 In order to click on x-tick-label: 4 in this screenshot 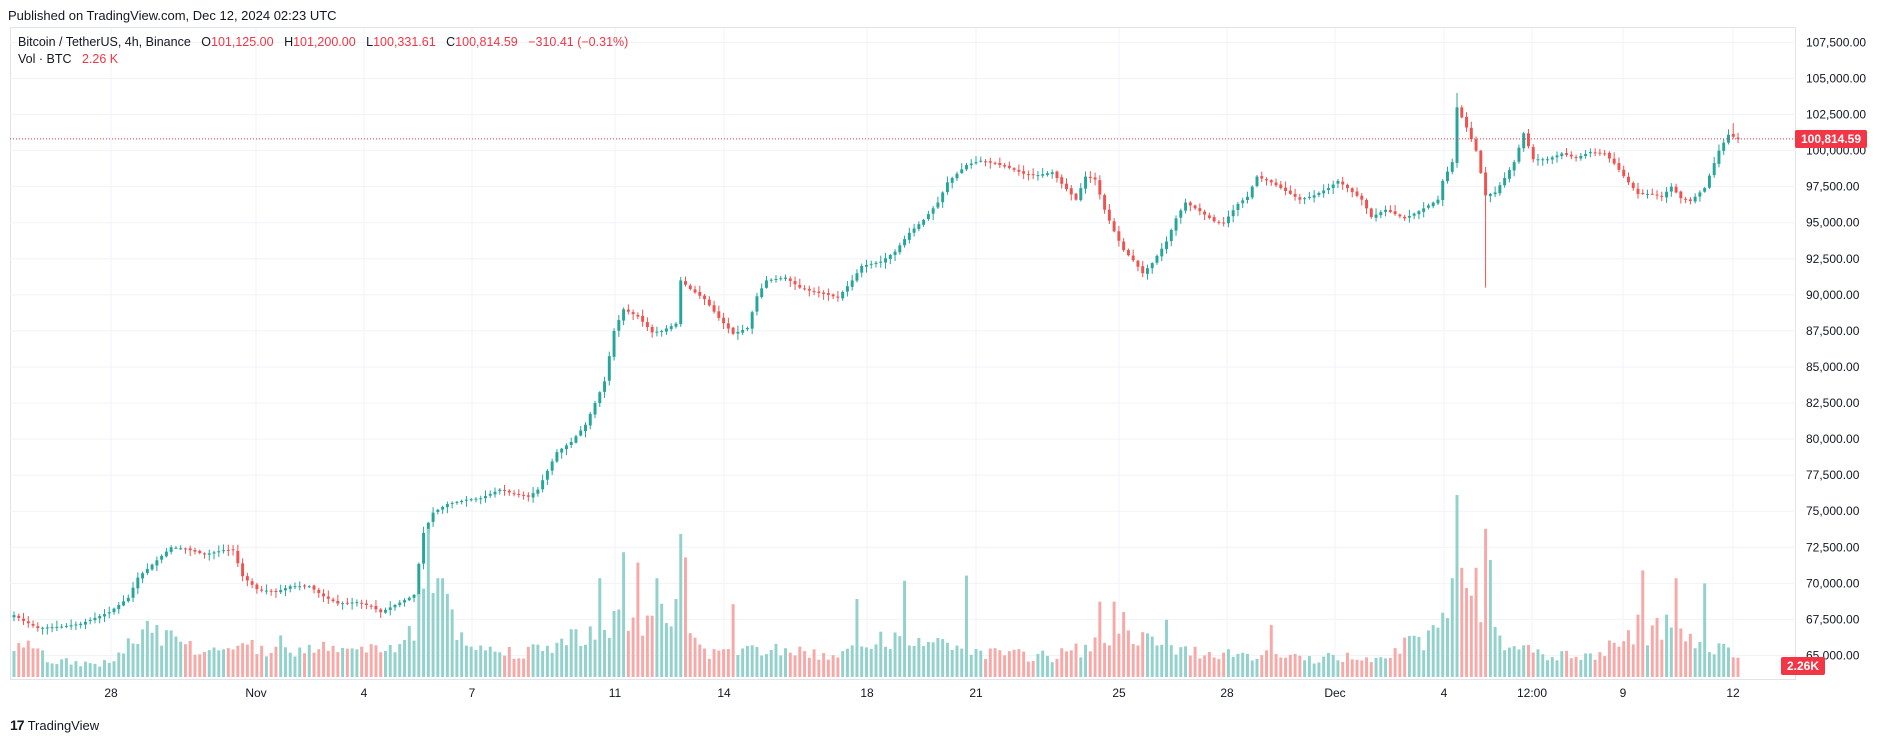, I will do `click(364, 693)`.